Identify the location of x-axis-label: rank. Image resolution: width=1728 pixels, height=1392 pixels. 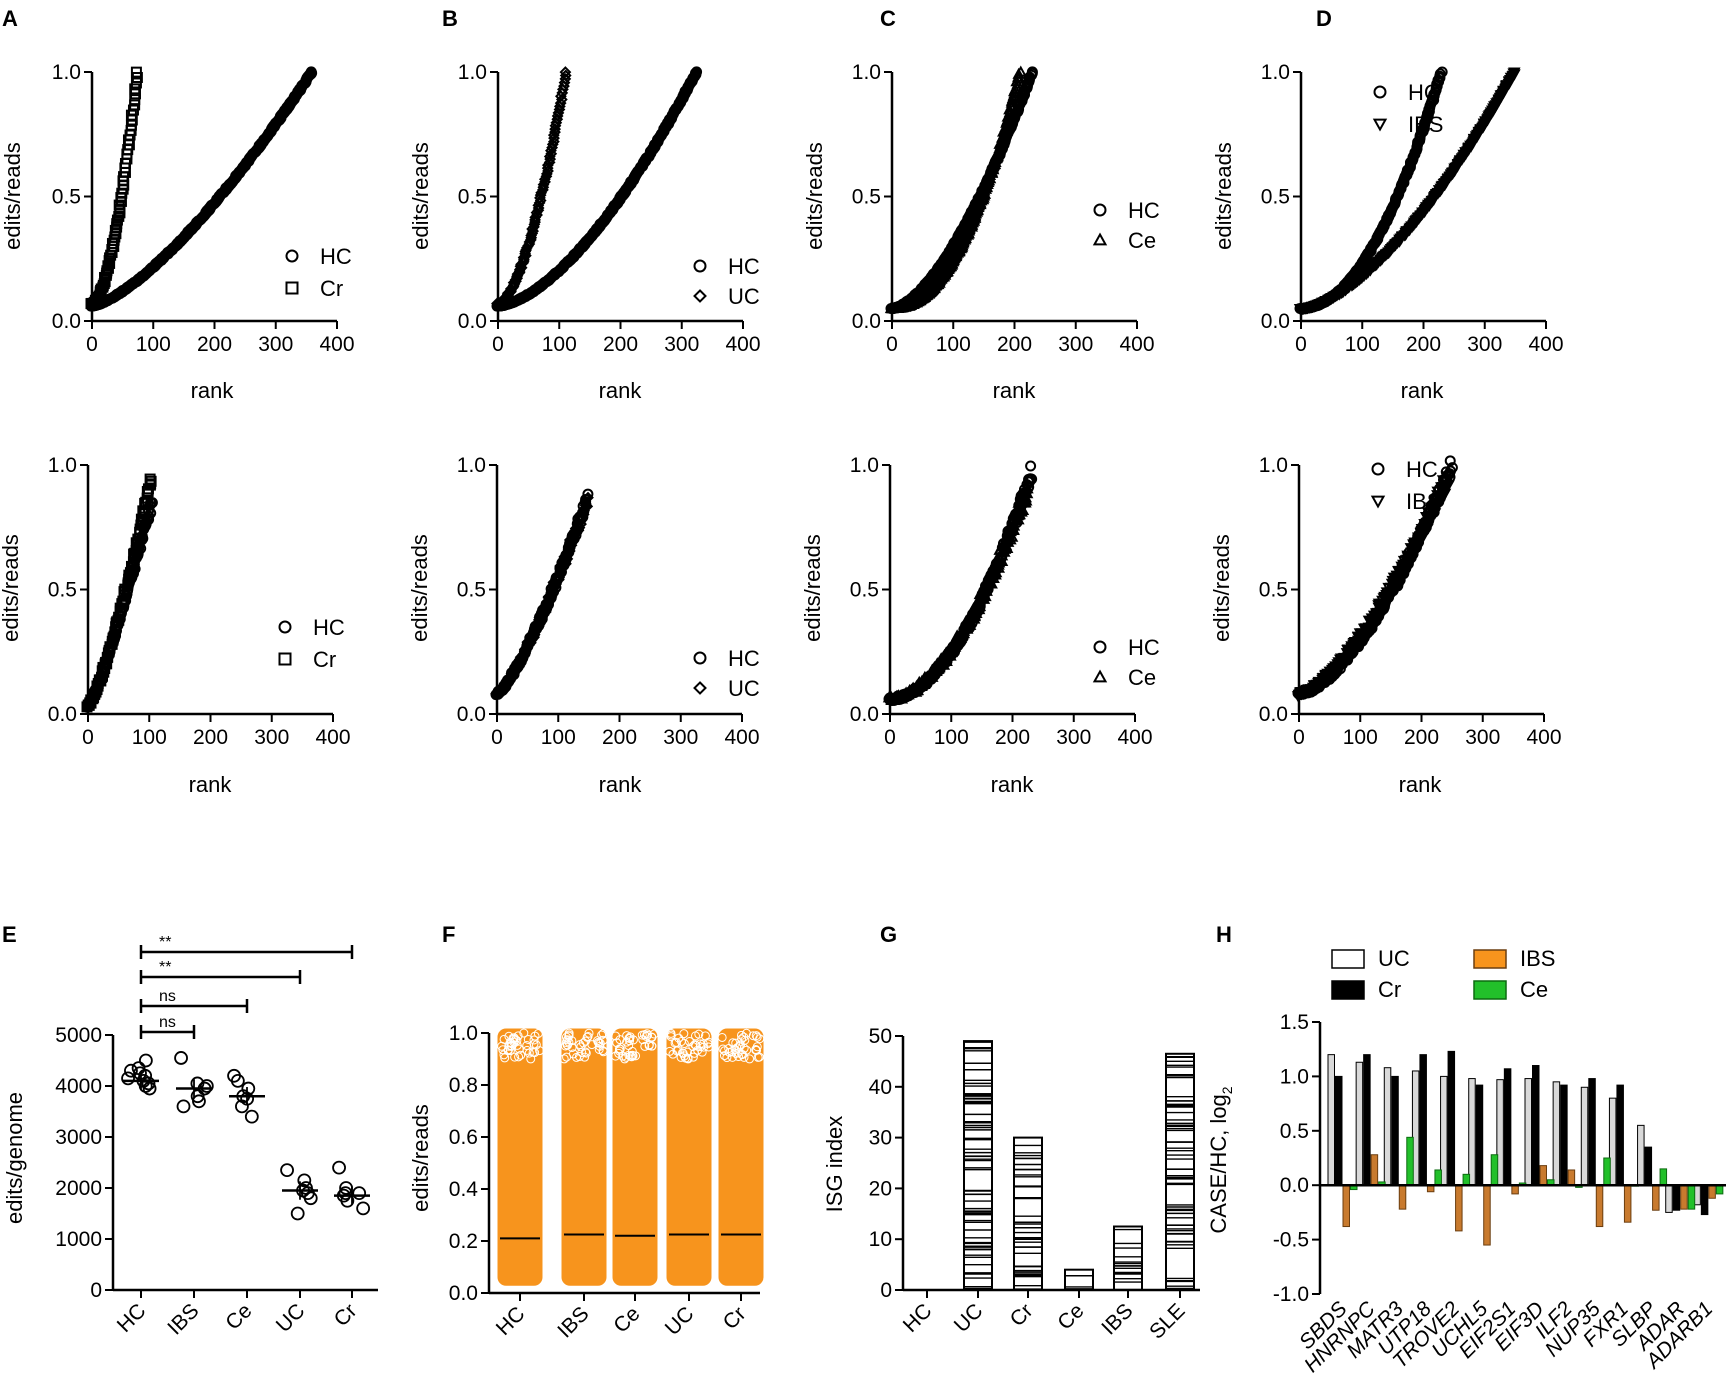
(1013, 784).